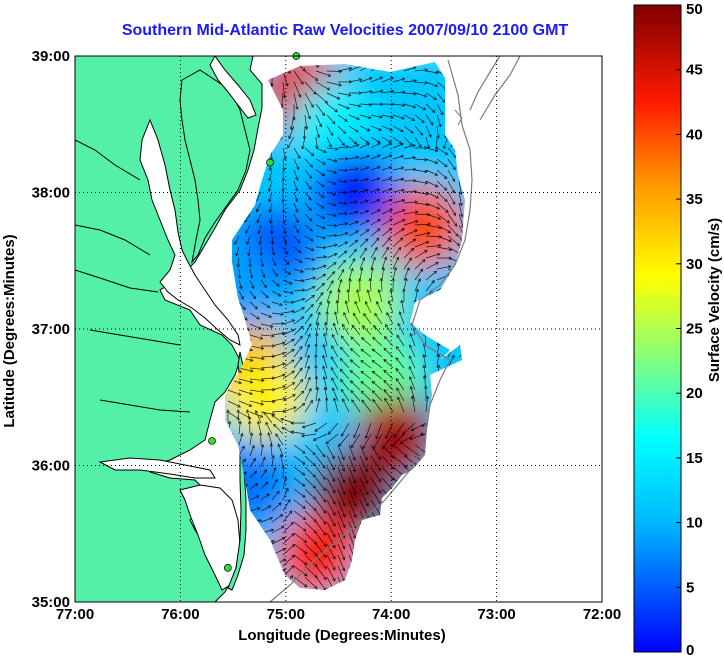  Describe the element at coordinates (51, 193) in the screenshot. I see `y-tick-label: 38:00` at that location.